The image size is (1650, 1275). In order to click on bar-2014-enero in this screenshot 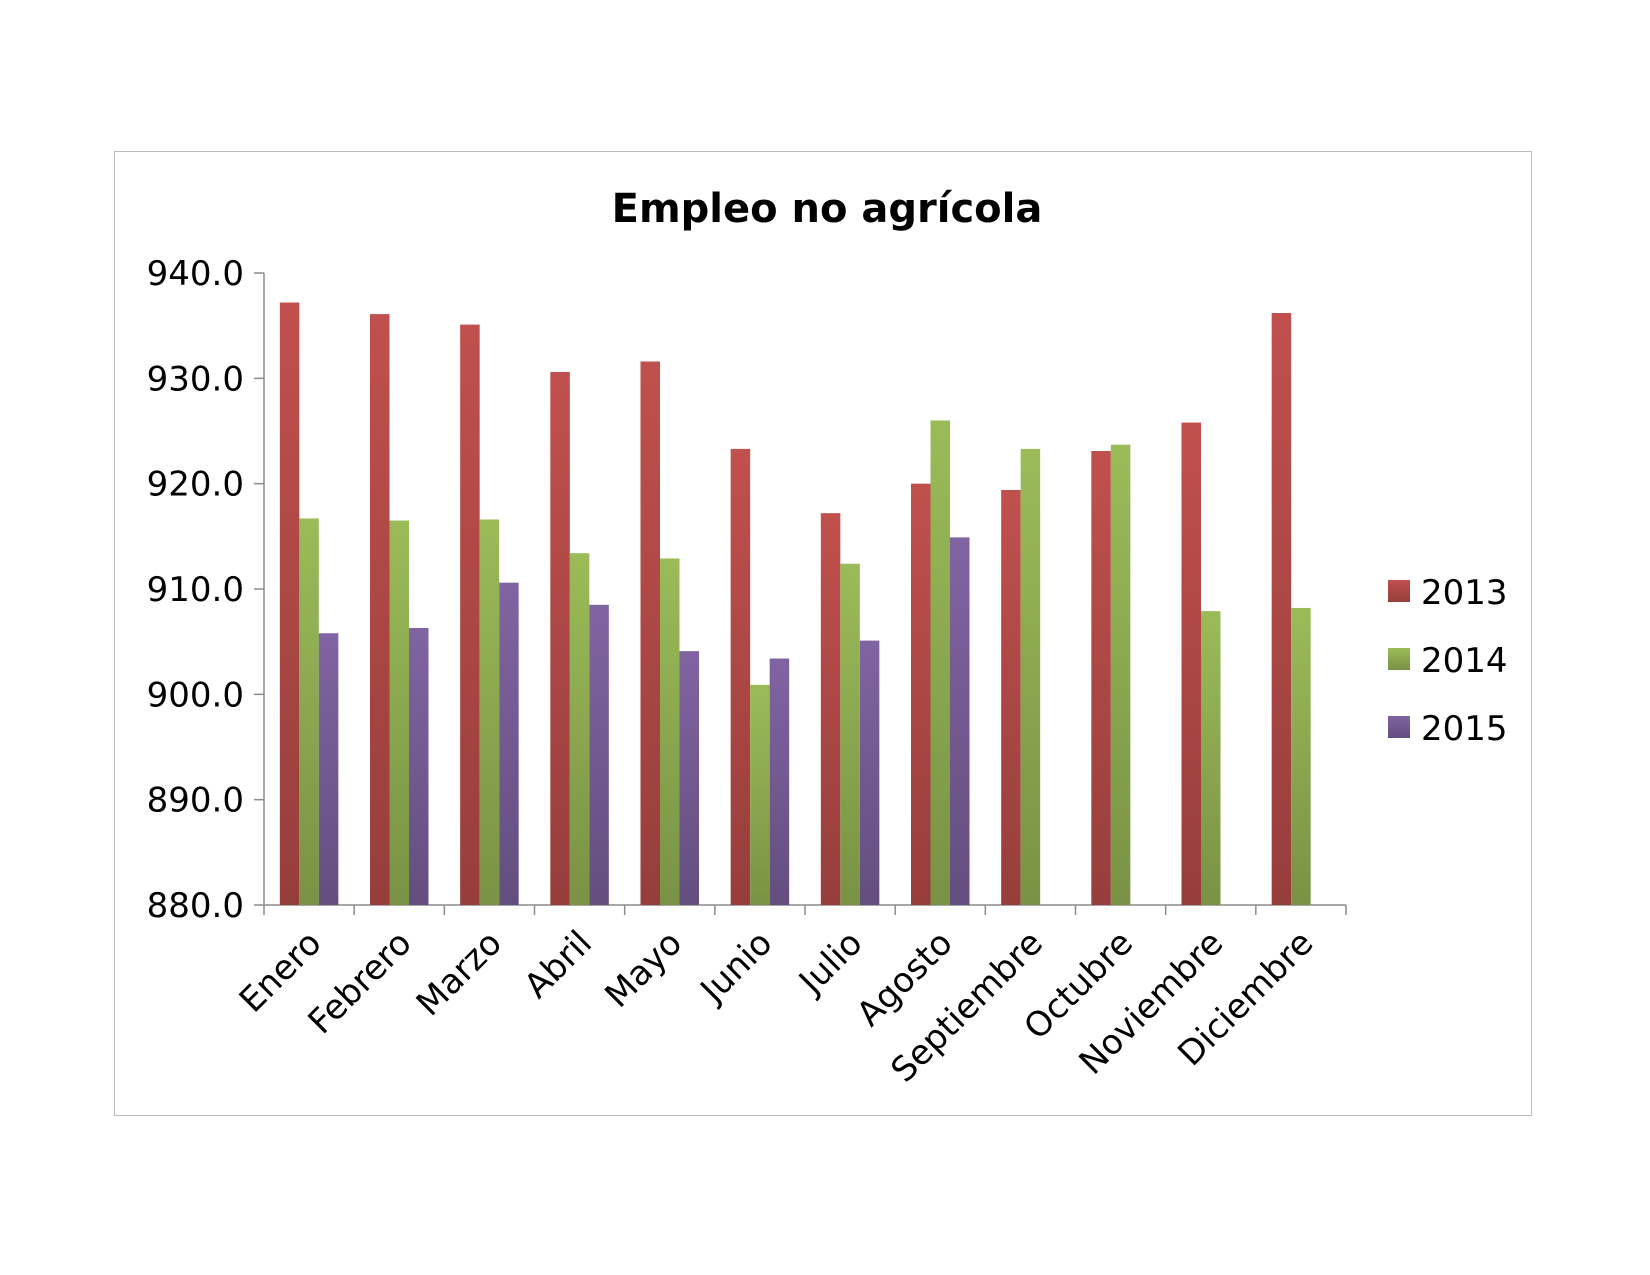, I will do `click(309, 711)`.